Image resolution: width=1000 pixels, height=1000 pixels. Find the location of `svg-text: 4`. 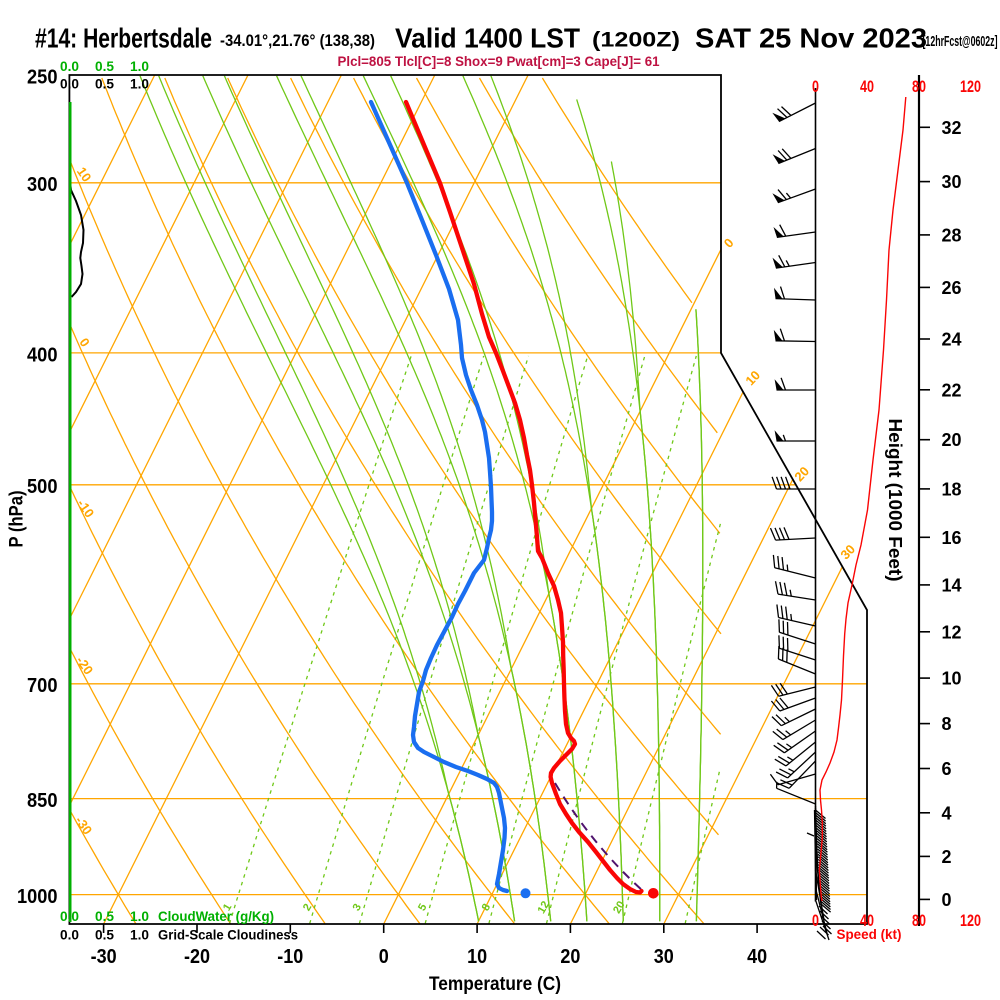

svg-text: 4 is located at coordinates (947, 813).